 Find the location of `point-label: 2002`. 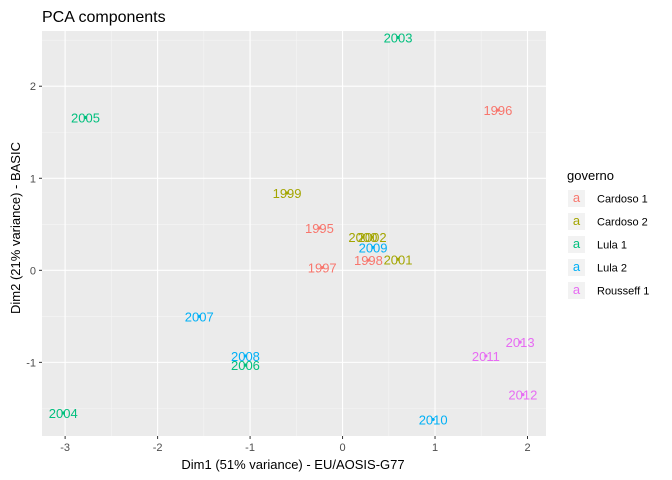

point-label: 2002 is located at coordinates (372, 237).